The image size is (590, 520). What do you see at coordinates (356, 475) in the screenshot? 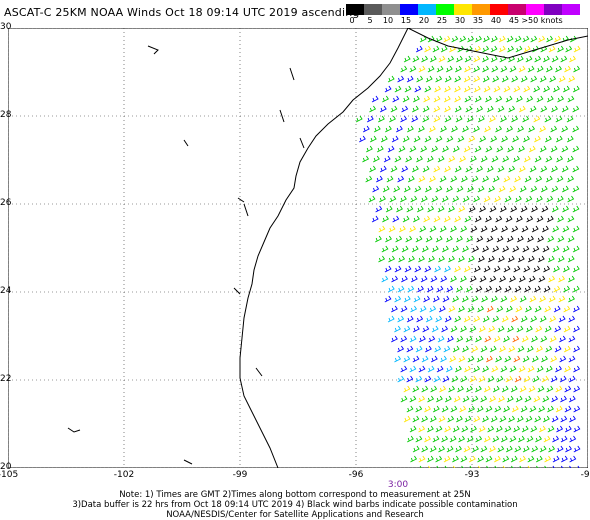
I see `longitude-label: -96` at bounding box center [356, 475].